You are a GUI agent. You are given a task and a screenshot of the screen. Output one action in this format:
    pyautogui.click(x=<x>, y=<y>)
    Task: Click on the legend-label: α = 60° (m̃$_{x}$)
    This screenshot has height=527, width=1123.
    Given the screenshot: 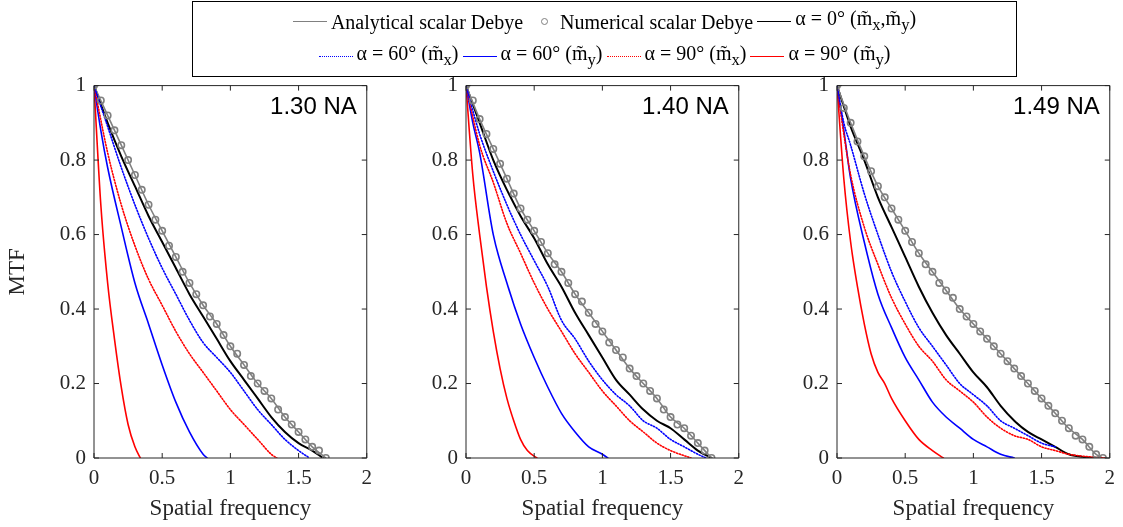 What is the action you would take?
    pyautogui.click(x=407, y=56)
    